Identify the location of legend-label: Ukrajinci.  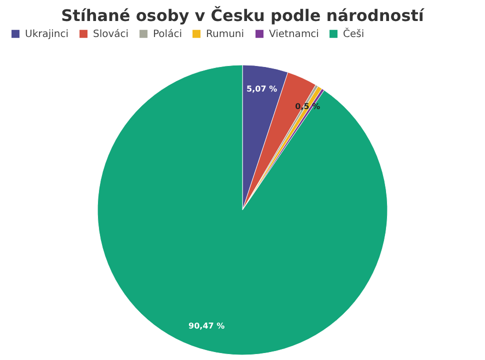
(47, 34).